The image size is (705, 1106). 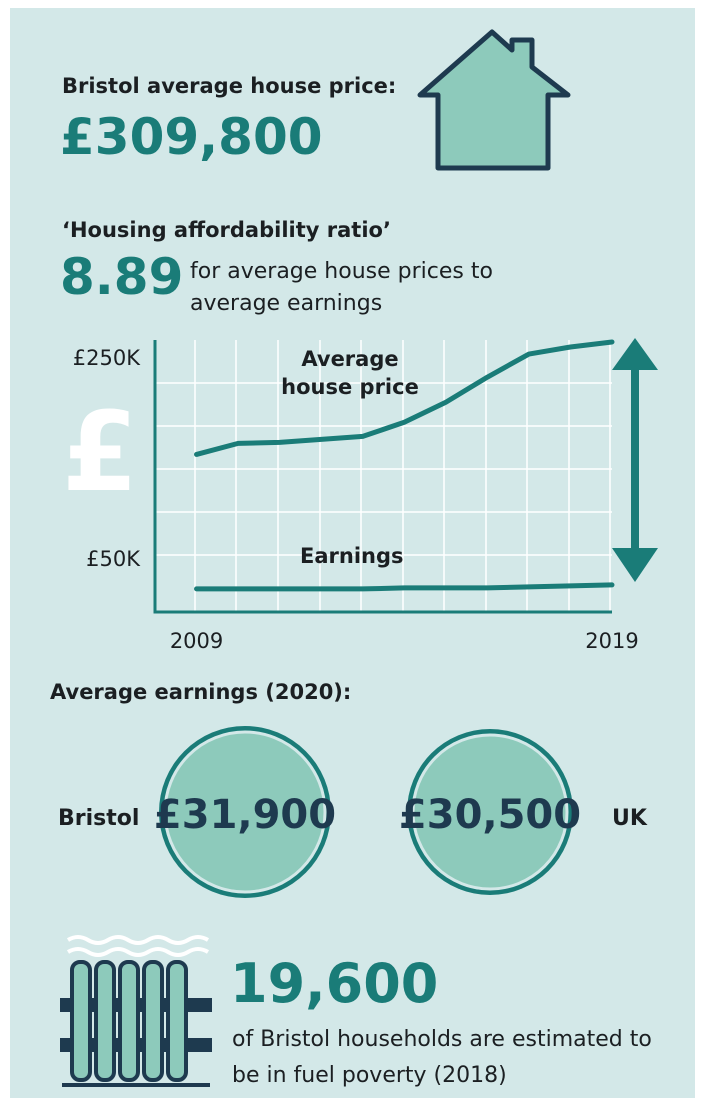 What do you see at coordinates (611, 641) in the screenshot?
I see `x-tick-label: 2019` at bounding box center [611, 641].